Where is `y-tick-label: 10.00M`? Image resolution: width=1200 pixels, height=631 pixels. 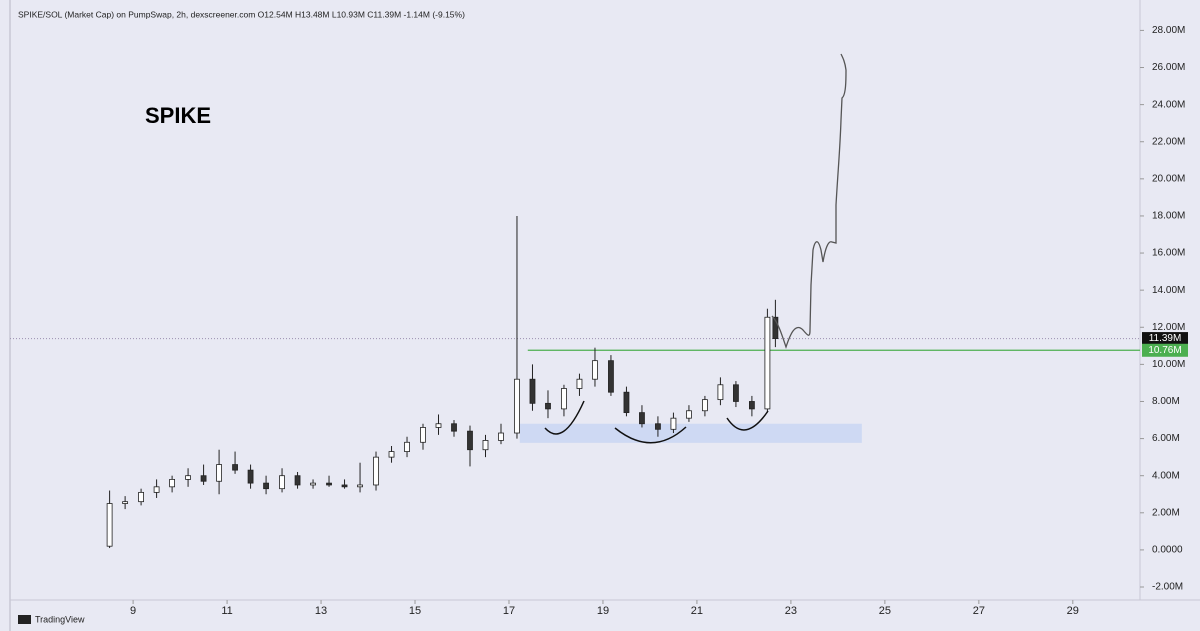 y-tick-label: 10.00M is located at coordinates (1168, 364).